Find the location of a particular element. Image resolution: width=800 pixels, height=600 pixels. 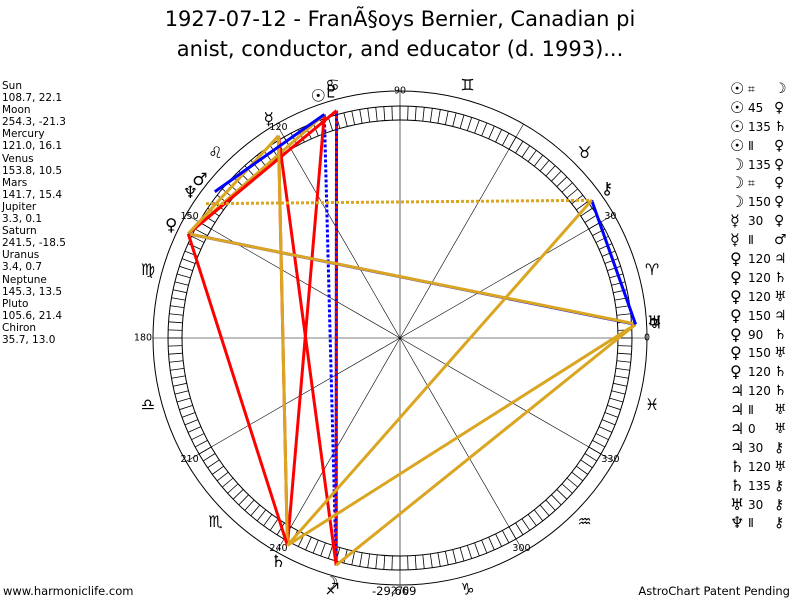

planet-name: Sun is located at coordinates (12, 86).